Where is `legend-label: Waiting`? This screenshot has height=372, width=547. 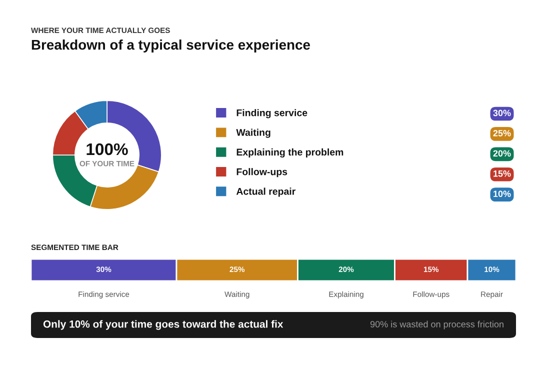 legend-label: Waiting is located at coordinates (253, 133).